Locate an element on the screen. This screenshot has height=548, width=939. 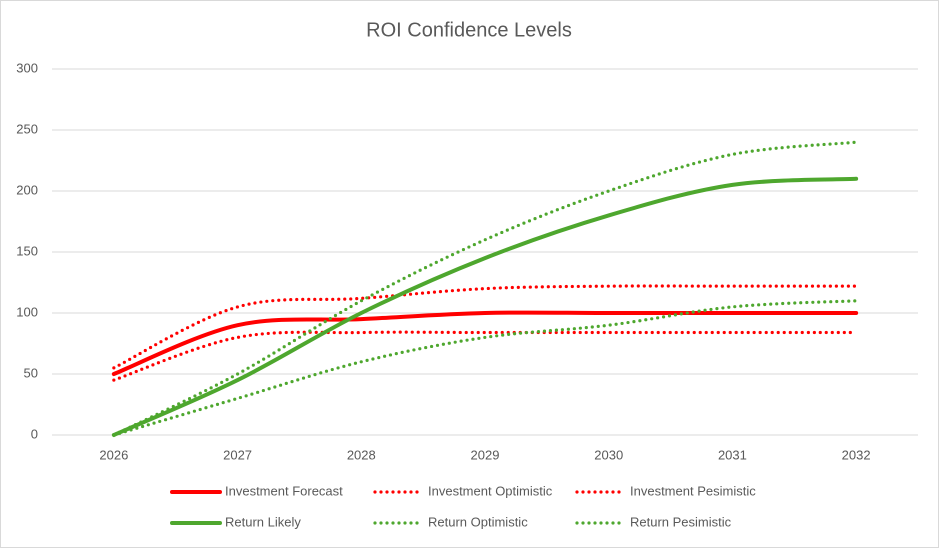
x-tick-label: 2032 is located at coordinates (856, 454).